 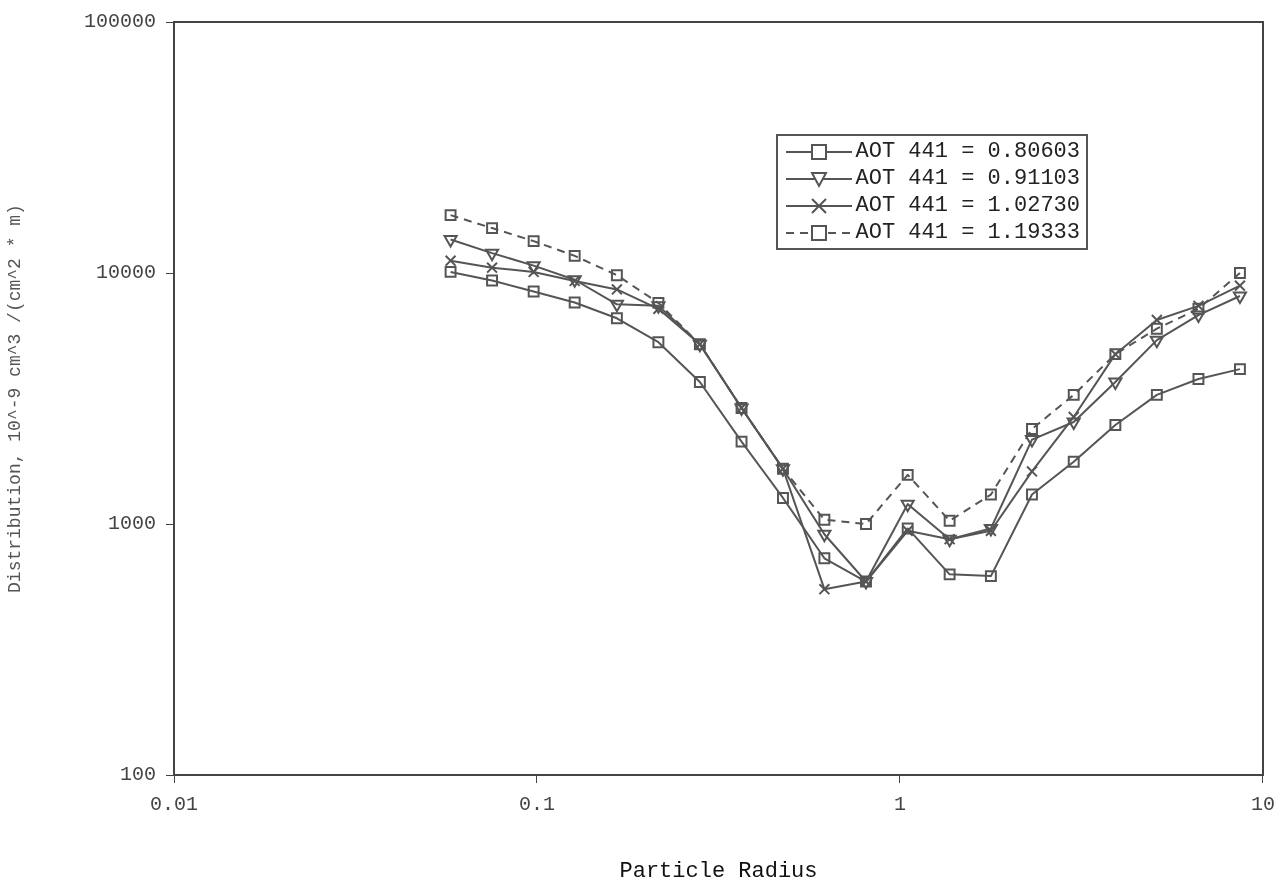 I want to click on y-tick-label: 100000, so click(x=119, y=22).